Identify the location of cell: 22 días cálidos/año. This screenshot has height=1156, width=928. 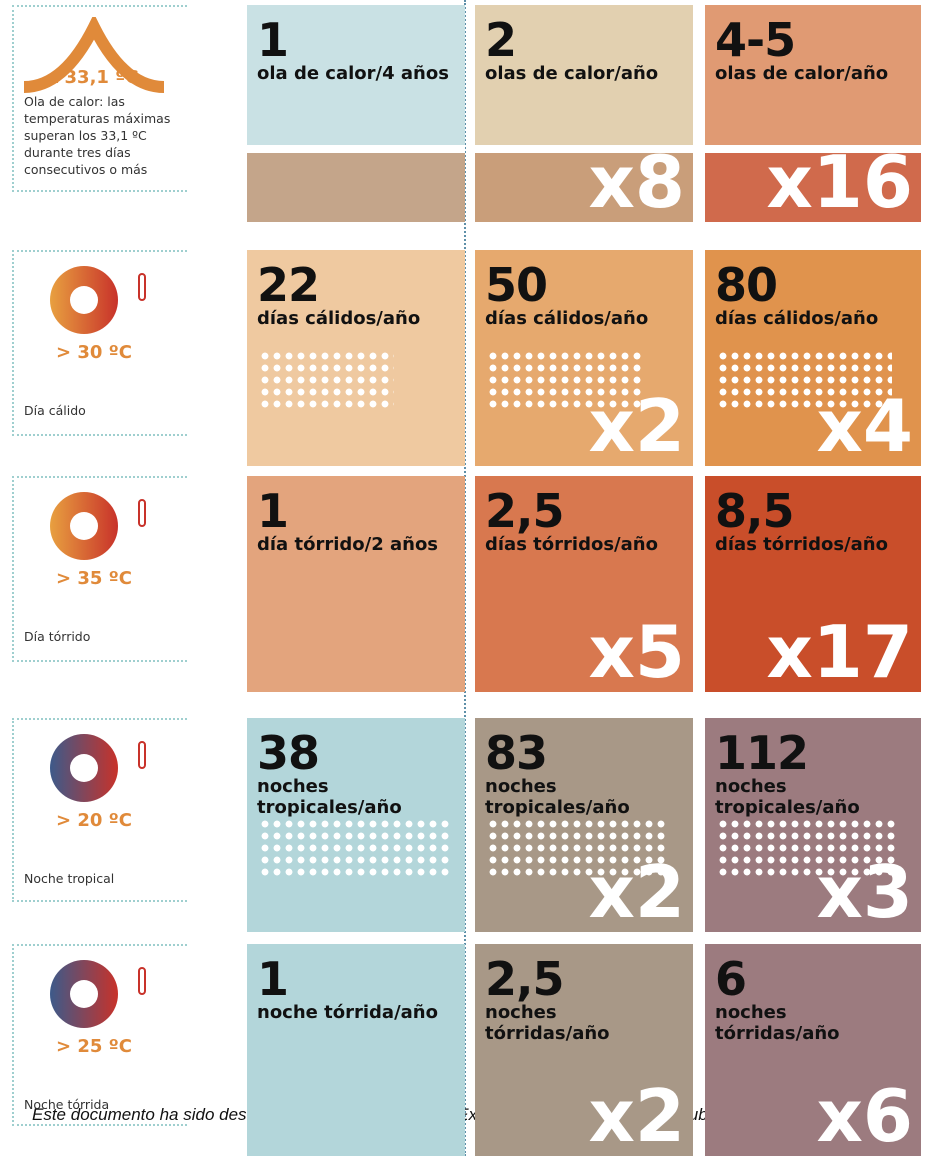
(356, 358).